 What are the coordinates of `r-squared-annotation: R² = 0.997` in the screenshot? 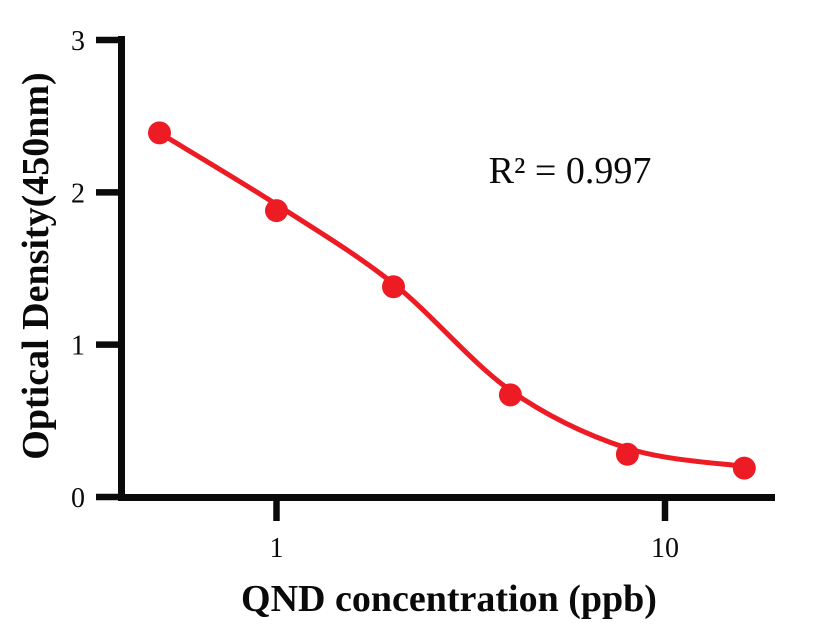 It's located at (570, 171).